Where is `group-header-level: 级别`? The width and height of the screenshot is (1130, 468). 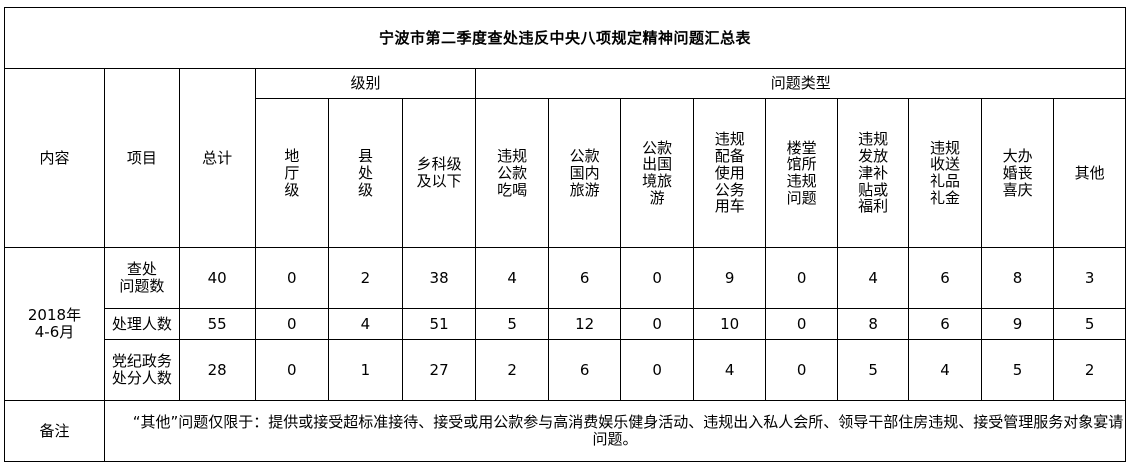 group-header-level: 级别 is located at coordinates (365, 83).